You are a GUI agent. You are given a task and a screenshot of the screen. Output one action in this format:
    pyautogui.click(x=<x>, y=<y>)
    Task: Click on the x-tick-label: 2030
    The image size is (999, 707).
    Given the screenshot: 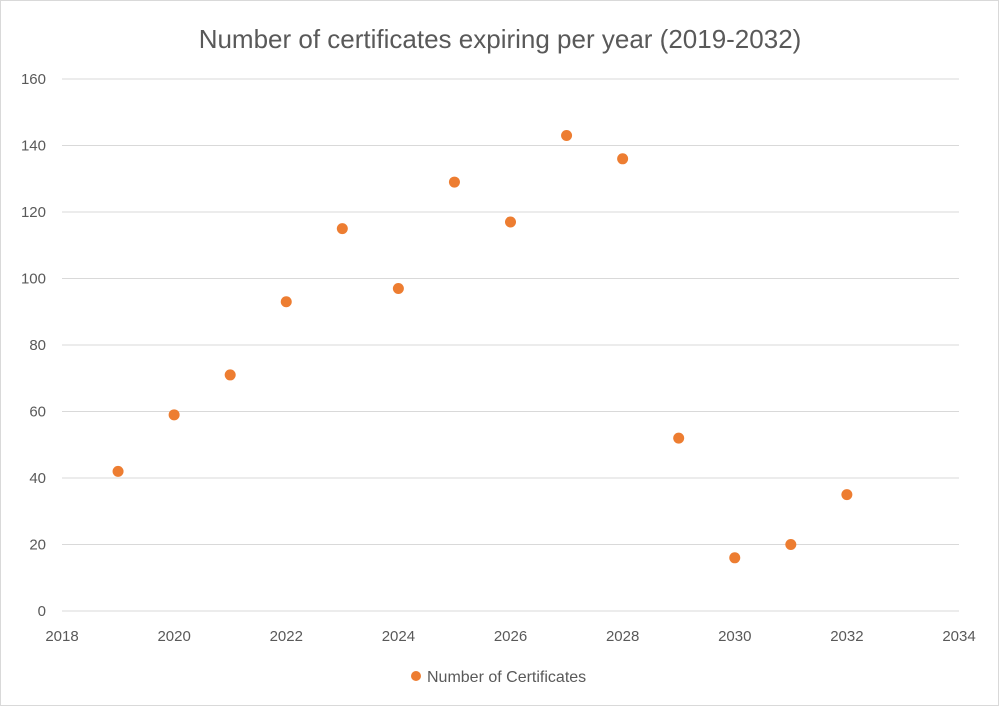 What is the action you would take?
    pyautogui.click(x=734, y=636)
    